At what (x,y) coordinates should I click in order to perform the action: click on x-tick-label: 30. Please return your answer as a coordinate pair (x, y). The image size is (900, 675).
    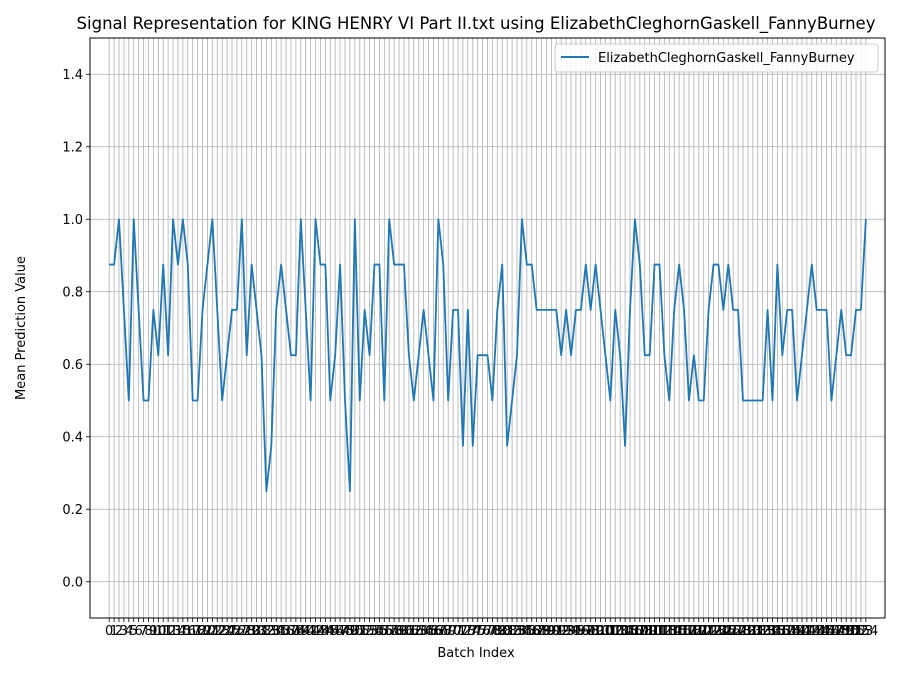
    Looking at the image, I should click on (256, 631).